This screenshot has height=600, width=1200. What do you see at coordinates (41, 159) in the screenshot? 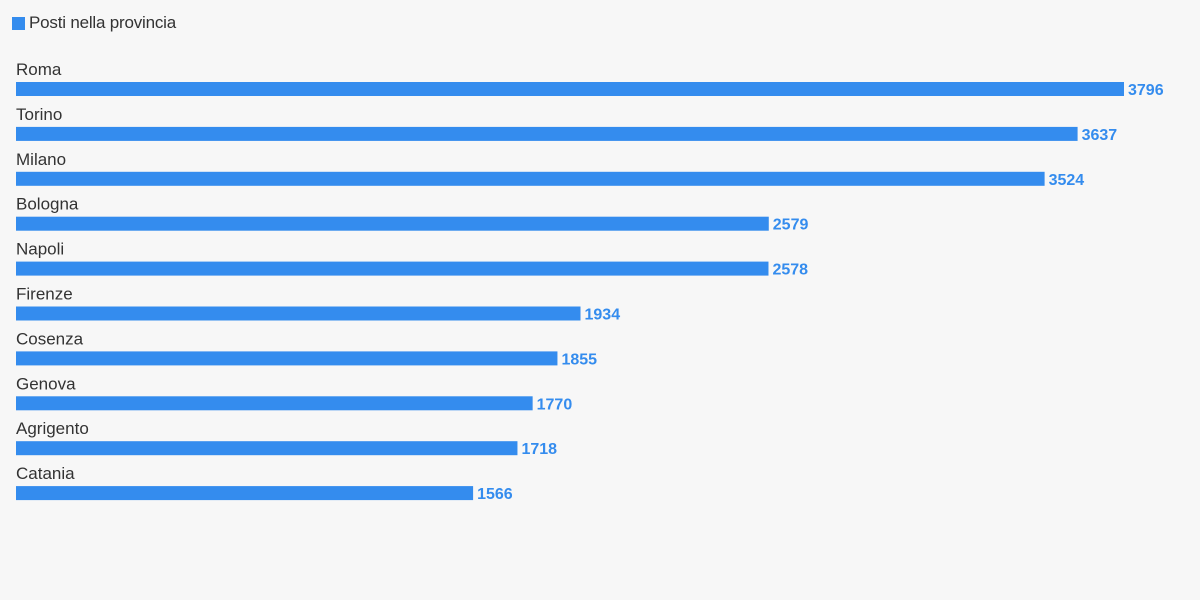
I see `category-label: Milano` at bounding box center [41, 159].